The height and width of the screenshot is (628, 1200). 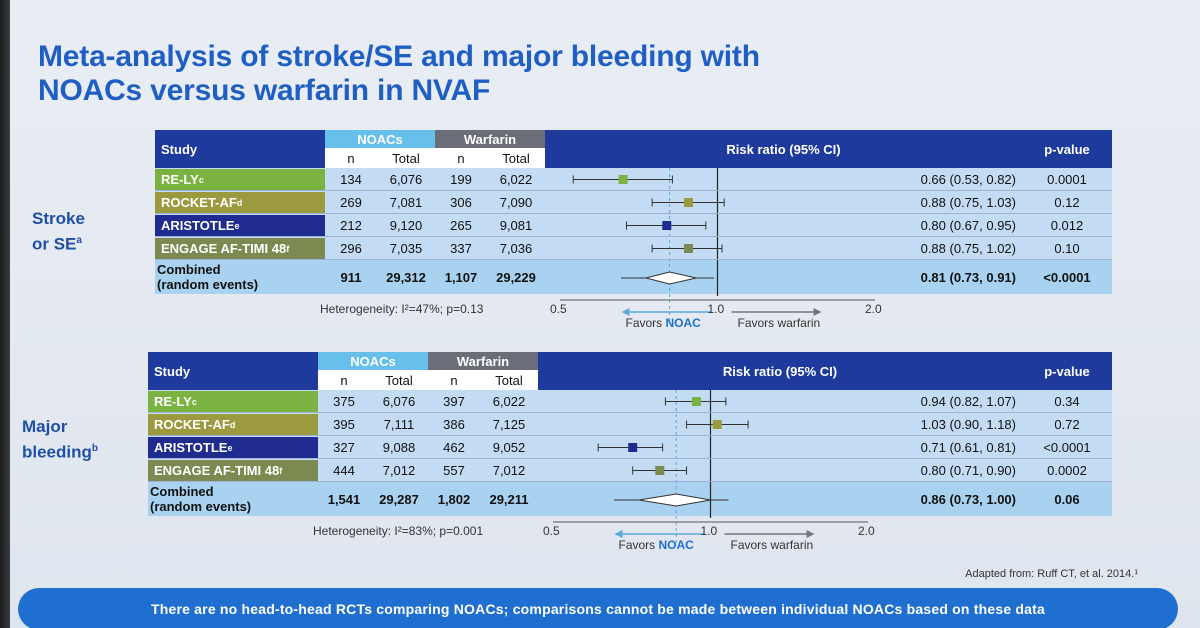 What do you see at coordinates (406, 277) in the screenshot?
I see `combined-noac-total: 29,312` at bounding box center [406, 277].